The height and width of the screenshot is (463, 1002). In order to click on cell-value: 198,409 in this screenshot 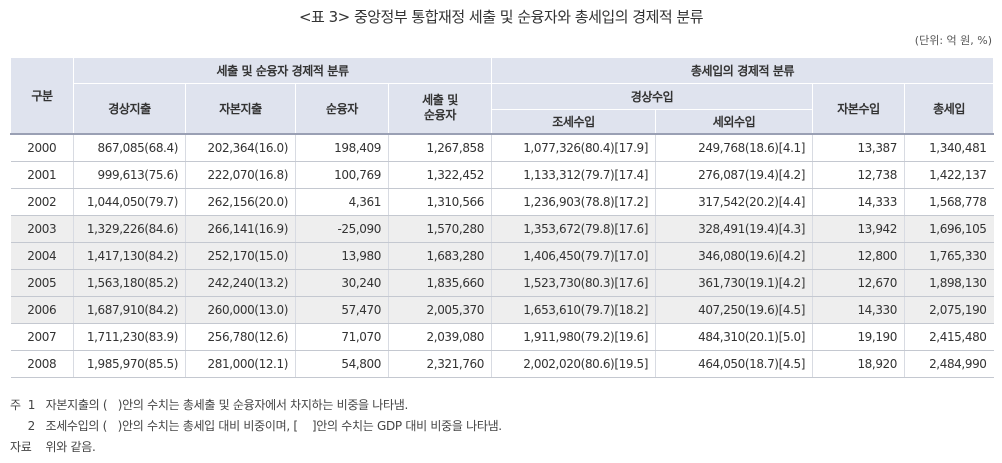, I will do `click(342, 147)`.